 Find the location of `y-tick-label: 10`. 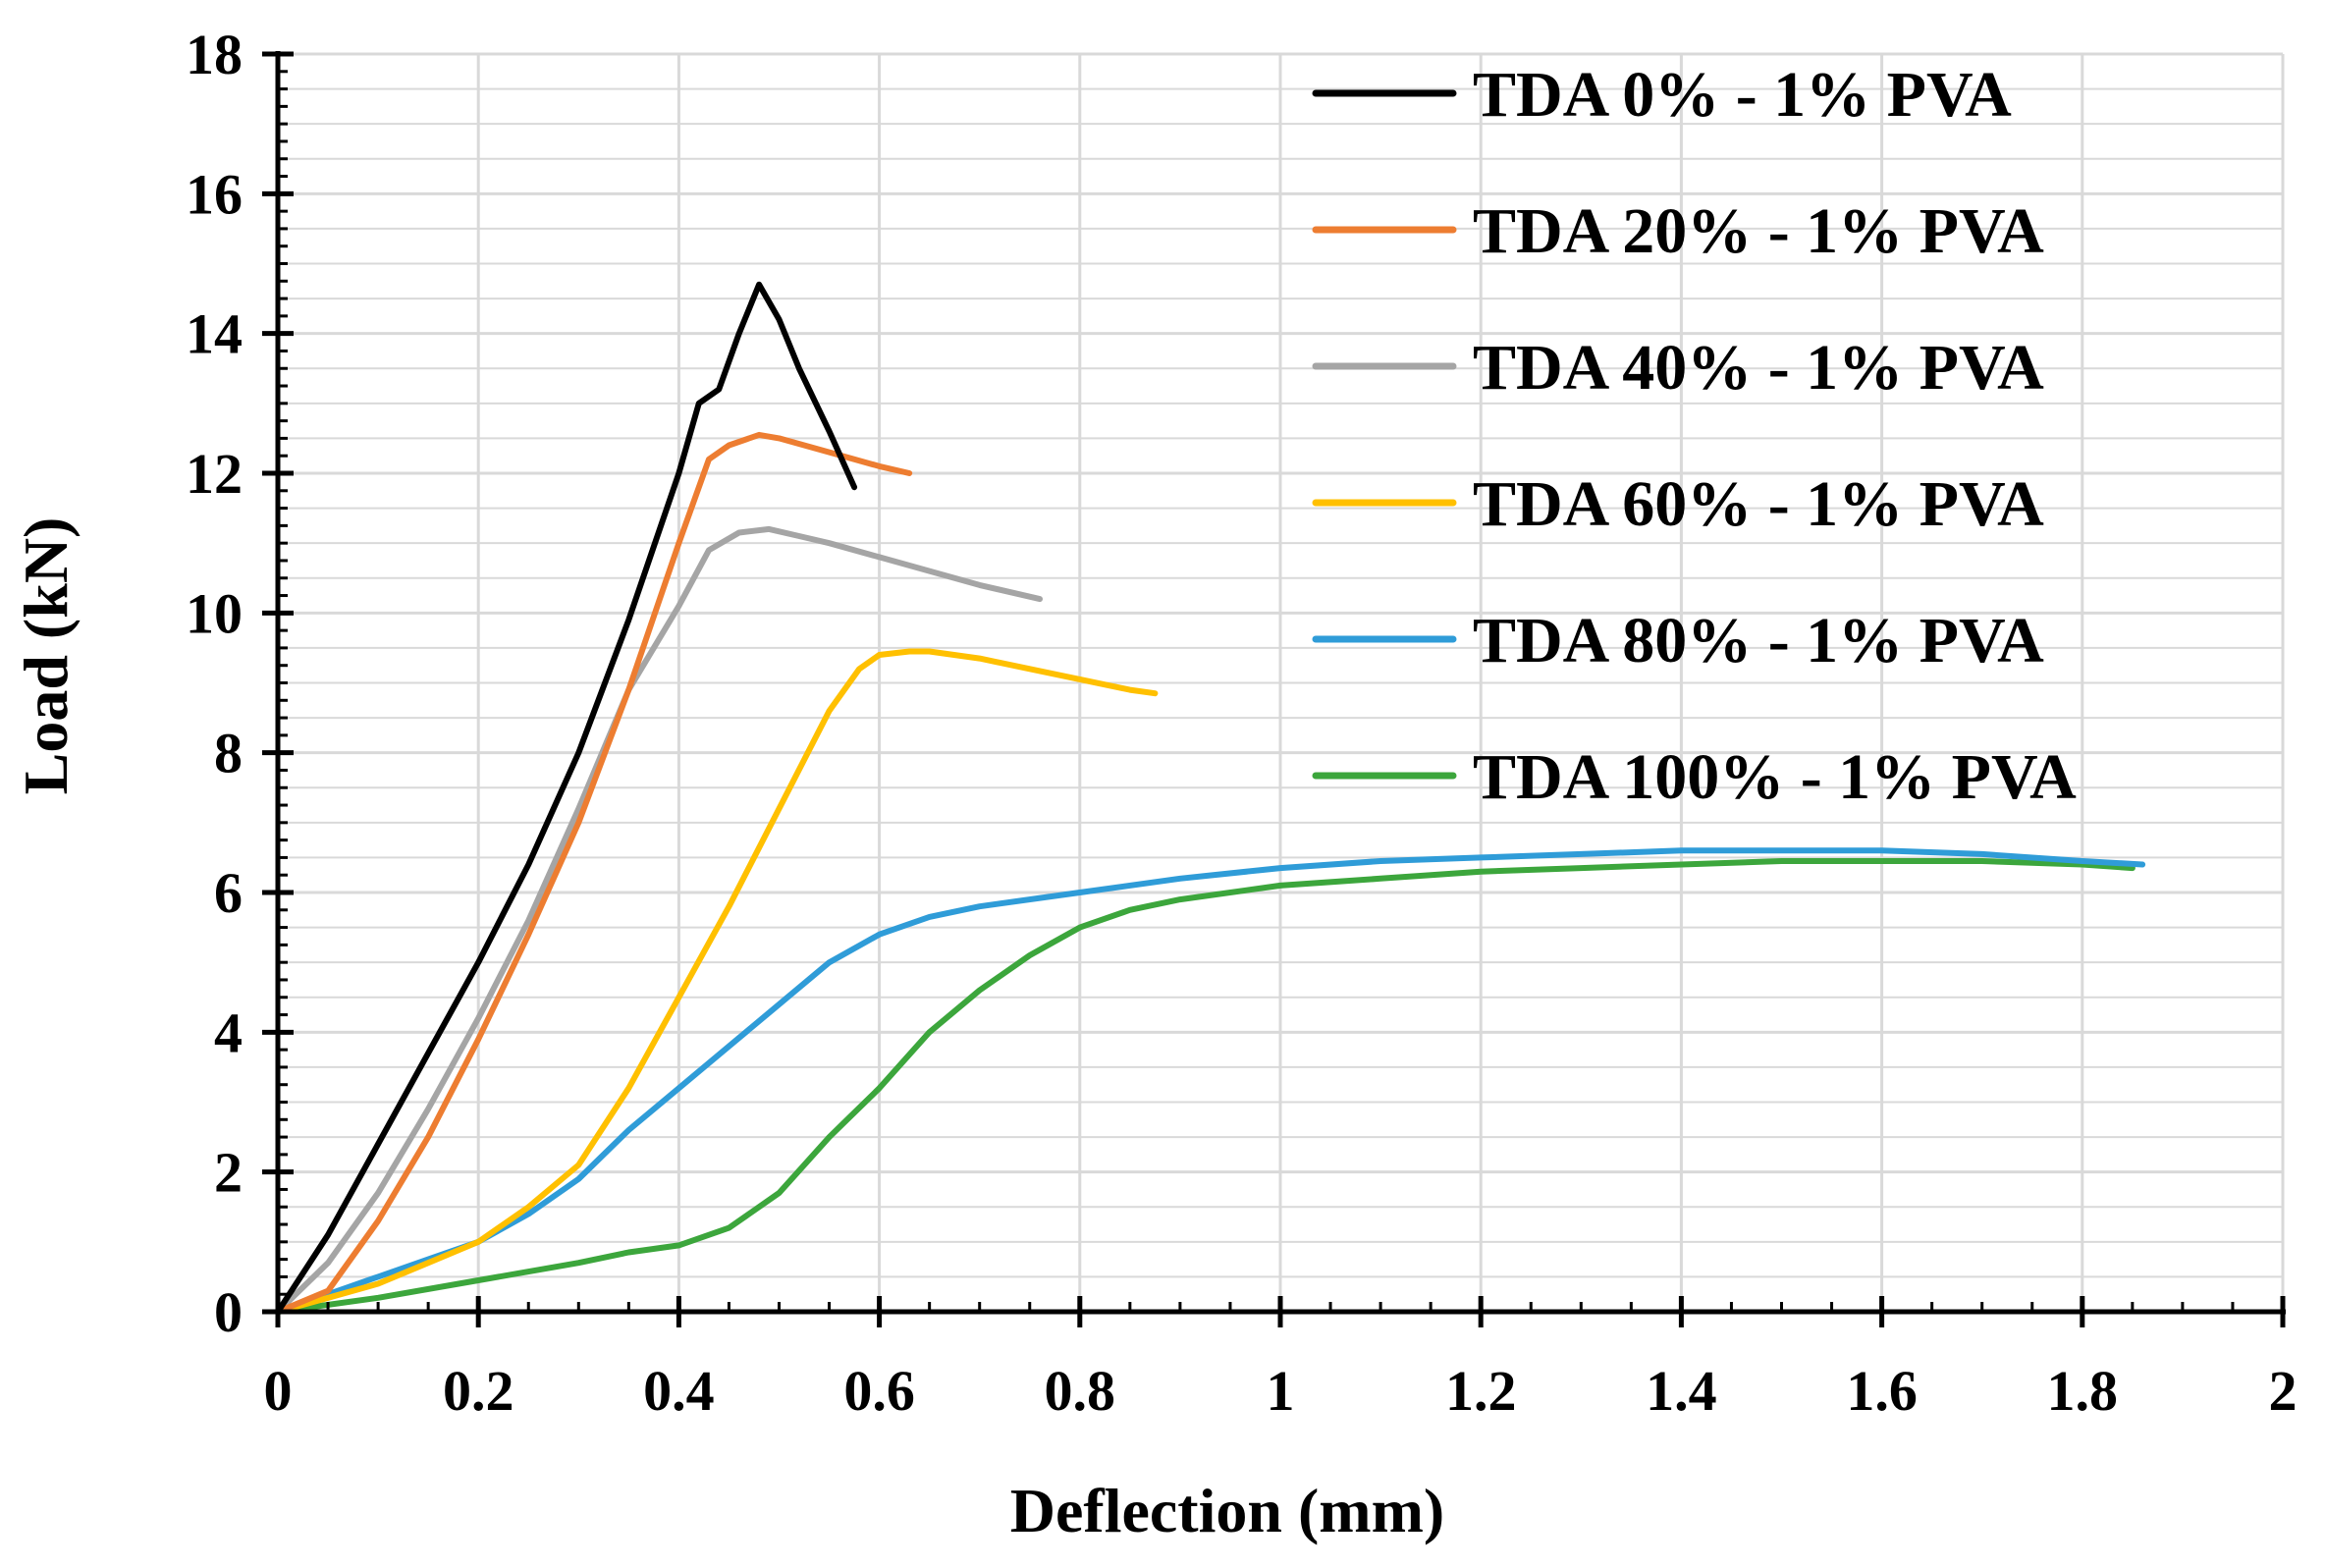

y-tick-label: 10 is located at coordinates (214, 613).